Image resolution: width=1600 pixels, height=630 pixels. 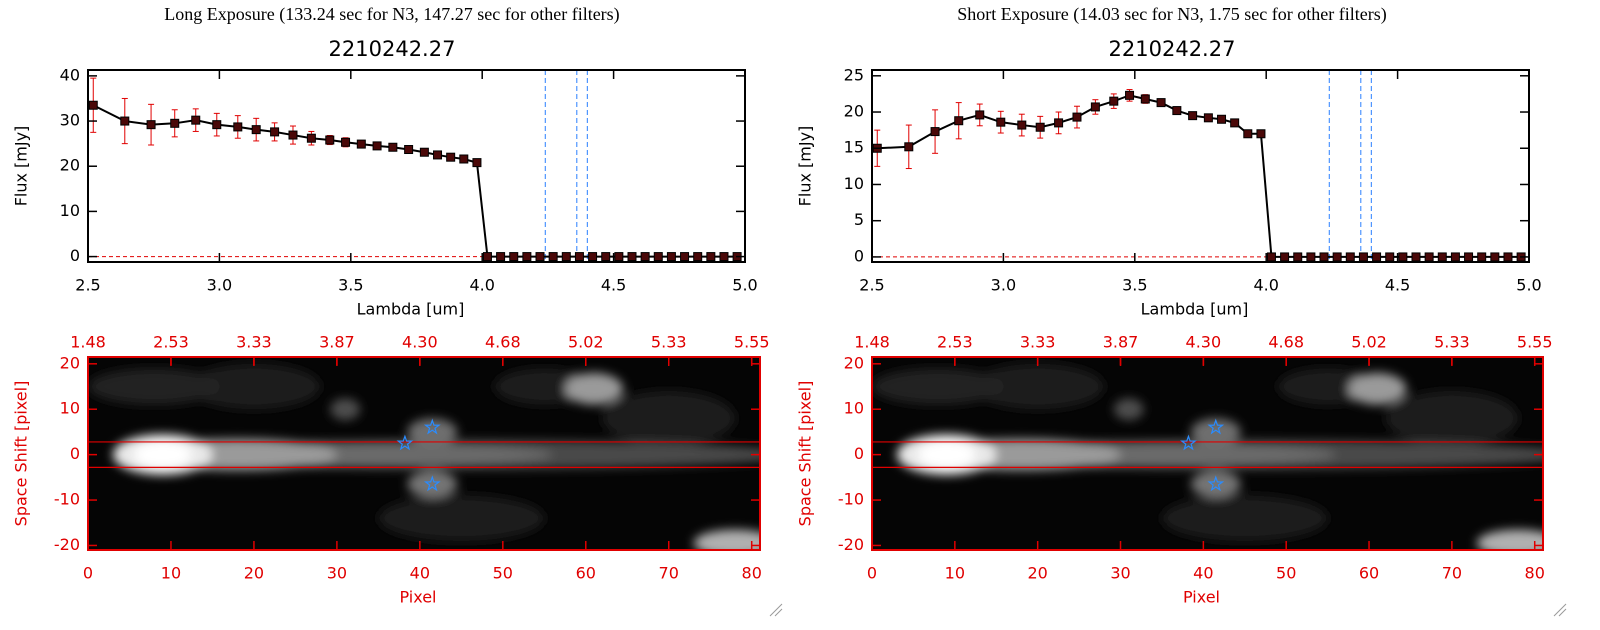 What do you see at coordinates (669, 342) in the screenshot?
I see `top-tick-label: 5.33` at bounding box center [669, 342].